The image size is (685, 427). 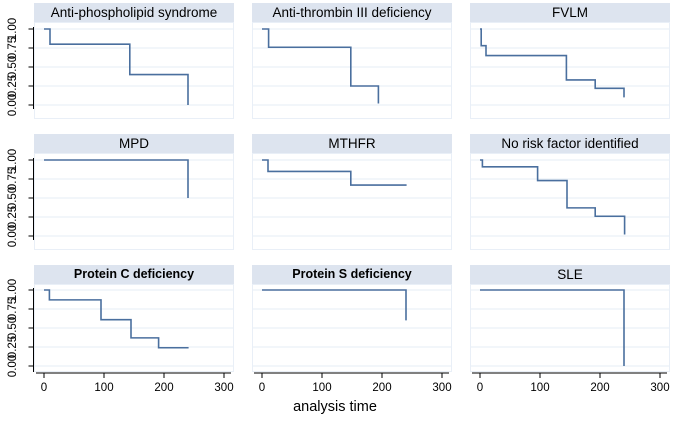 I want to click on x-axis-col-2: 0 100 200 300, so click(x=353, y=383).